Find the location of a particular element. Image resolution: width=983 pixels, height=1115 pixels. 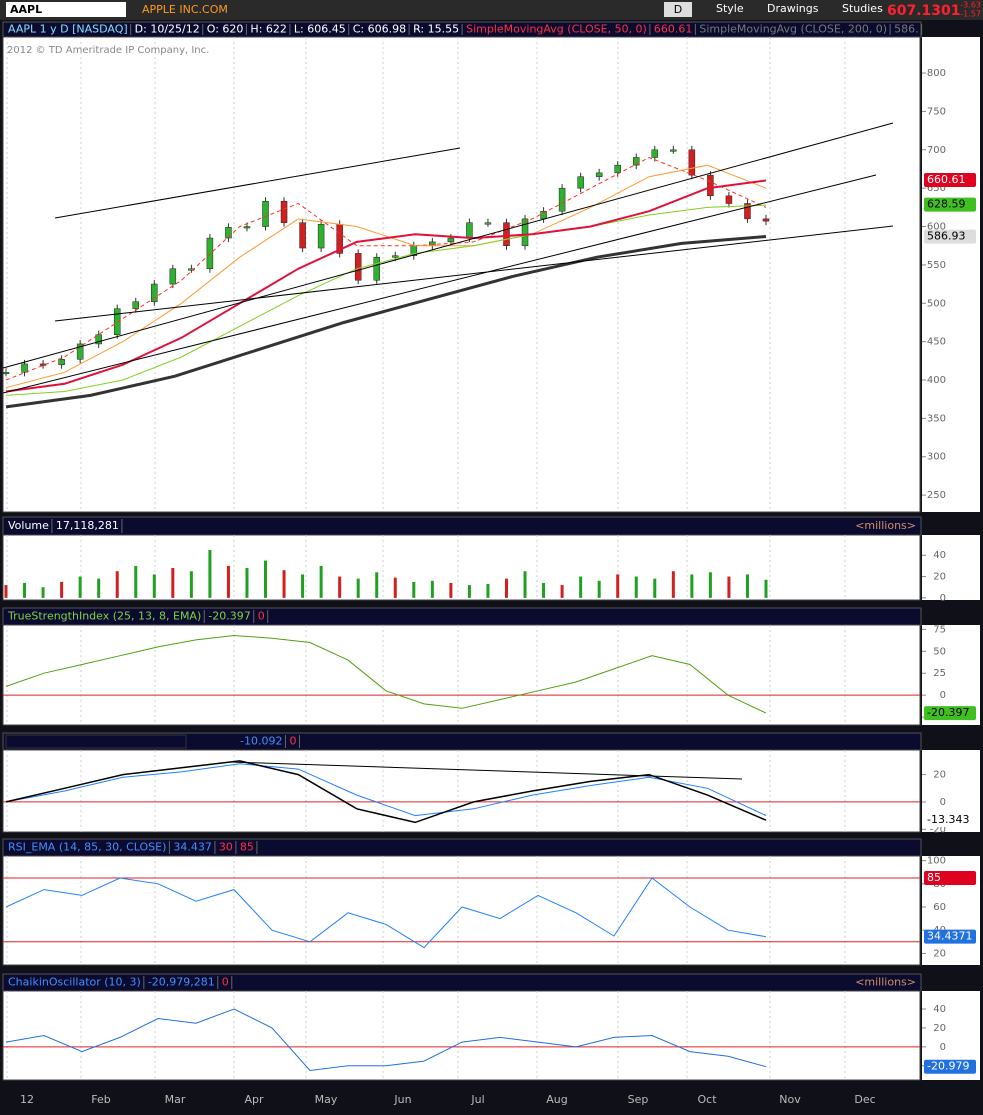

month-label: Nov is located at coordinates (790, 1099).